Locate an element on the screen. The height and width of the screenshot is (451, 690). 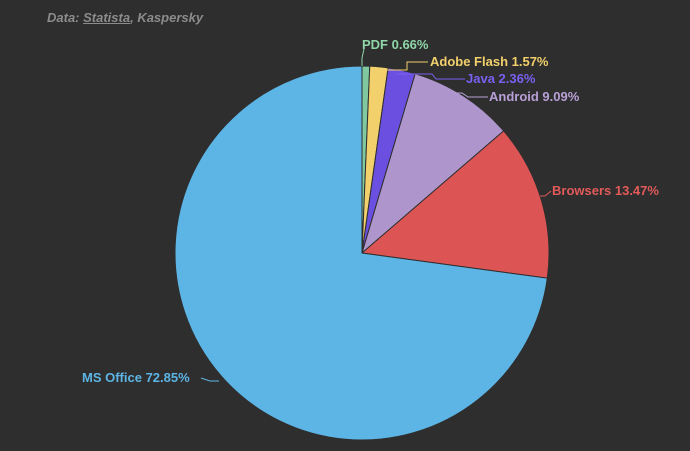
data-source-credit: Data: Statista, Kaspersky is located at coordinates (125, 17).